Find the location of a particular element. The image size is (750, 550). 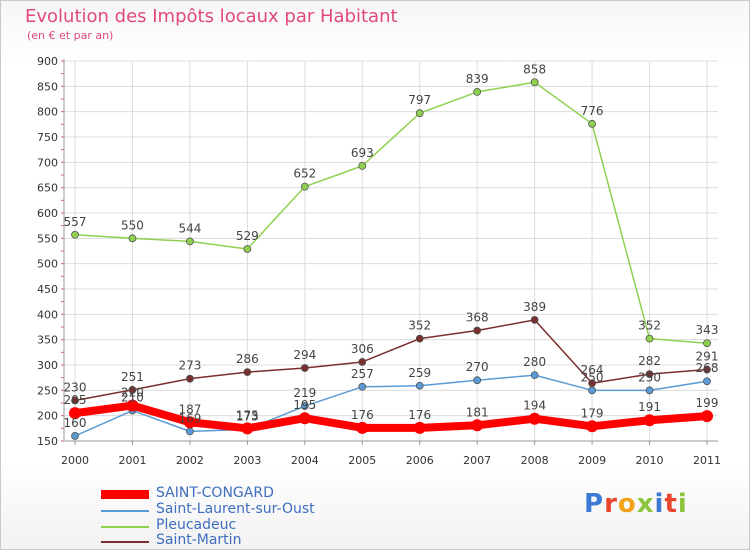

data-label: 268 is located at coordinates (707, 368).